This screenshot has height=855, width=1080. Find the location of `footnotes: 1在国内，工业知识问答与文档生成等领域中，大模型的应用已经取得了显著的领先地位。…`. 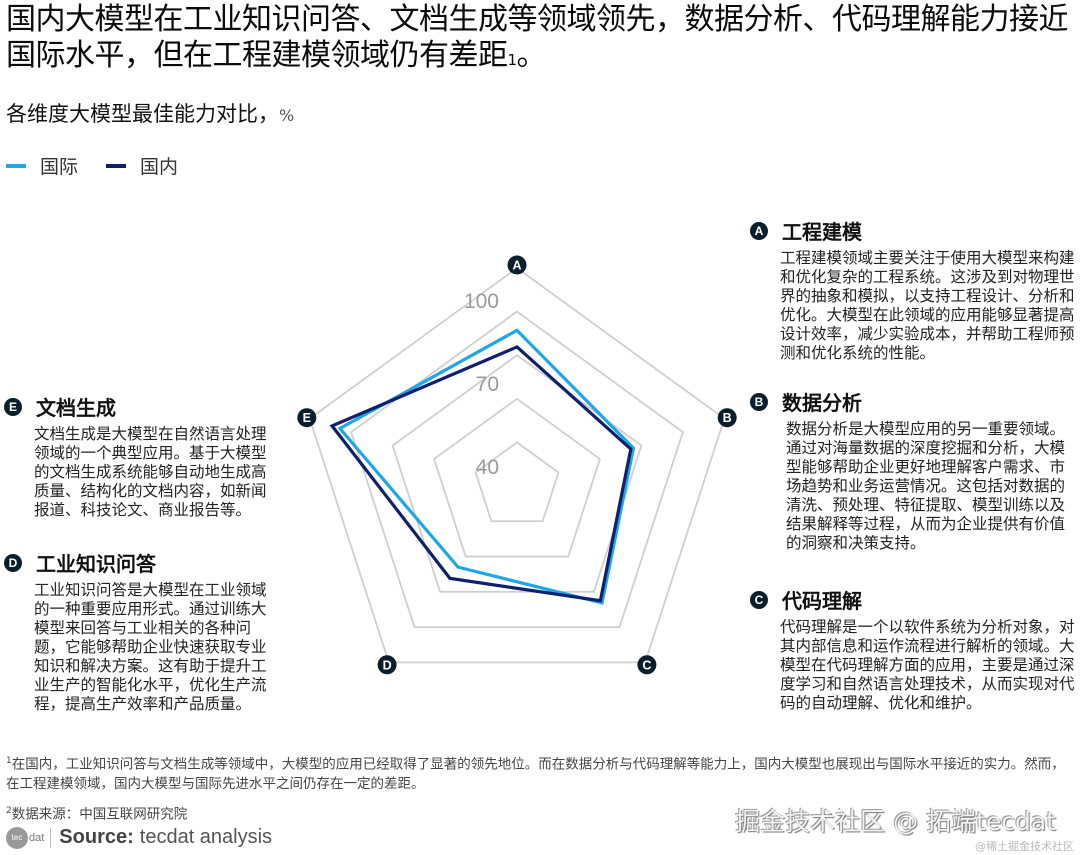

footnotes: 1在国内，工业知识问答与文档生成等领域中，大模型的应用已经取得了显著的领先地位。… is located at coordinates (536, 792).